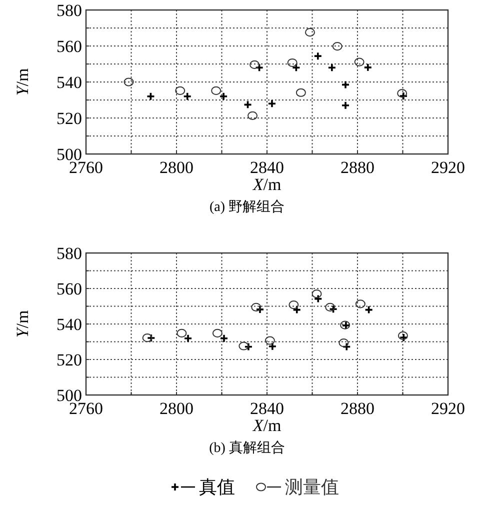 The height and width of the screenshot is (508, 482). I want to click on text: (b) 真解组合, so click(247, 448).